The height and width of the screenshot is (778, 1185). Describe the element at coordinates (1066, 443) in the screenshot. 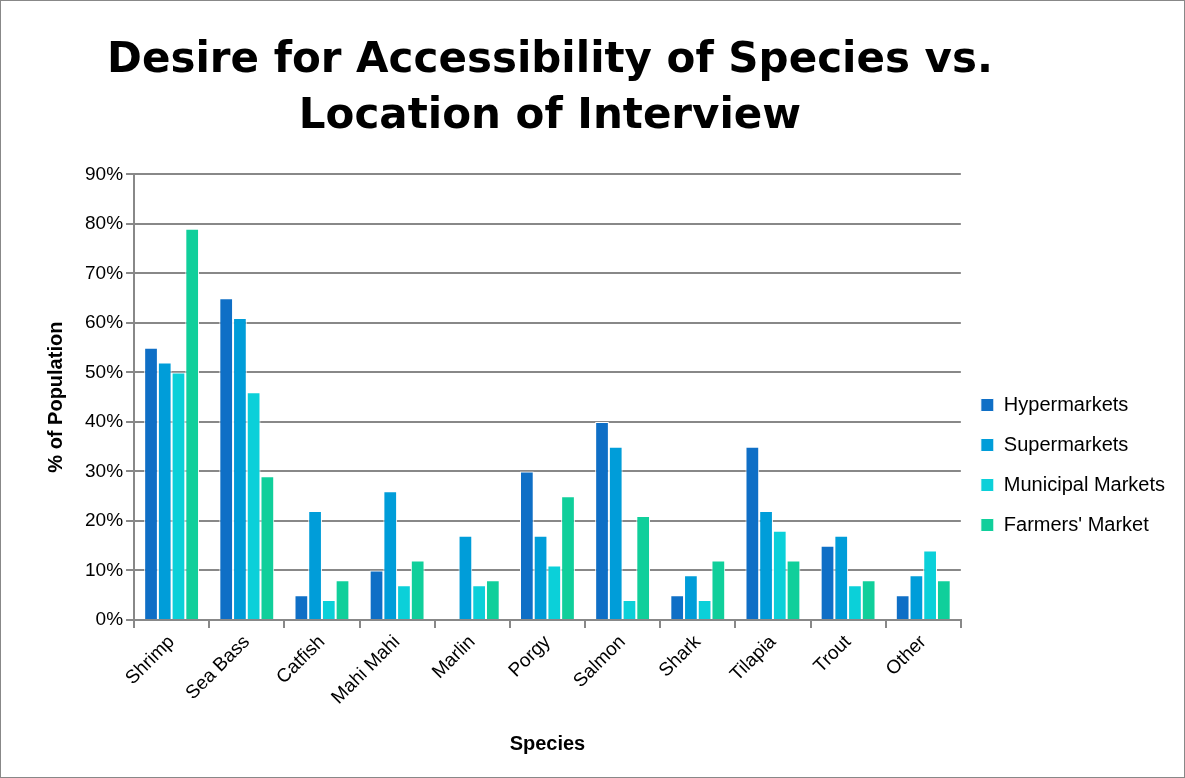

I see `legend-label: Supermarkets` at that location.